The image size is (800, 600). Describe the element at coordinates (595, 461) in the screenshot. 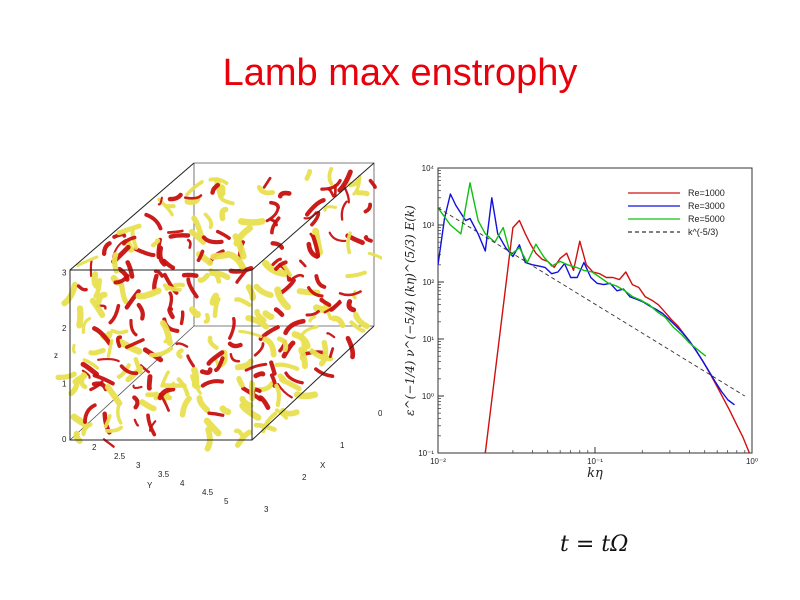

I see `x-tick-label: 10⁻¹` at that location.